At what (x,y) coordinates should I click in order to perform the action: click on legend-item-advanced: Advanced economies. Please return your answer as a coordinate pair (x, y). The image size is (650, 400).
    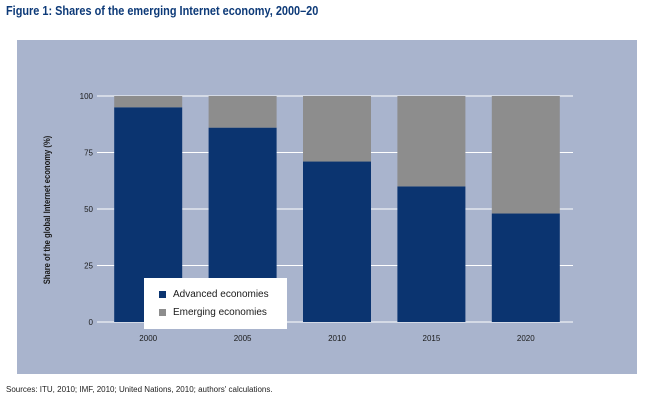
    Looking at the image, I should click on (214, 294).